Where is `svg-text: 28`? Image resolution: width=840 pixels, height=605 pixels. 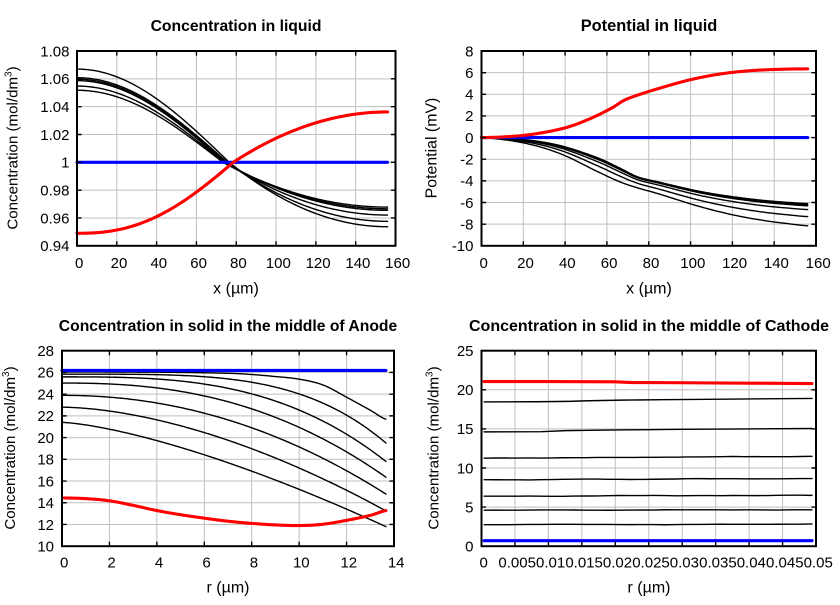 svg-text: 28 is located at coordinates (45, 351).